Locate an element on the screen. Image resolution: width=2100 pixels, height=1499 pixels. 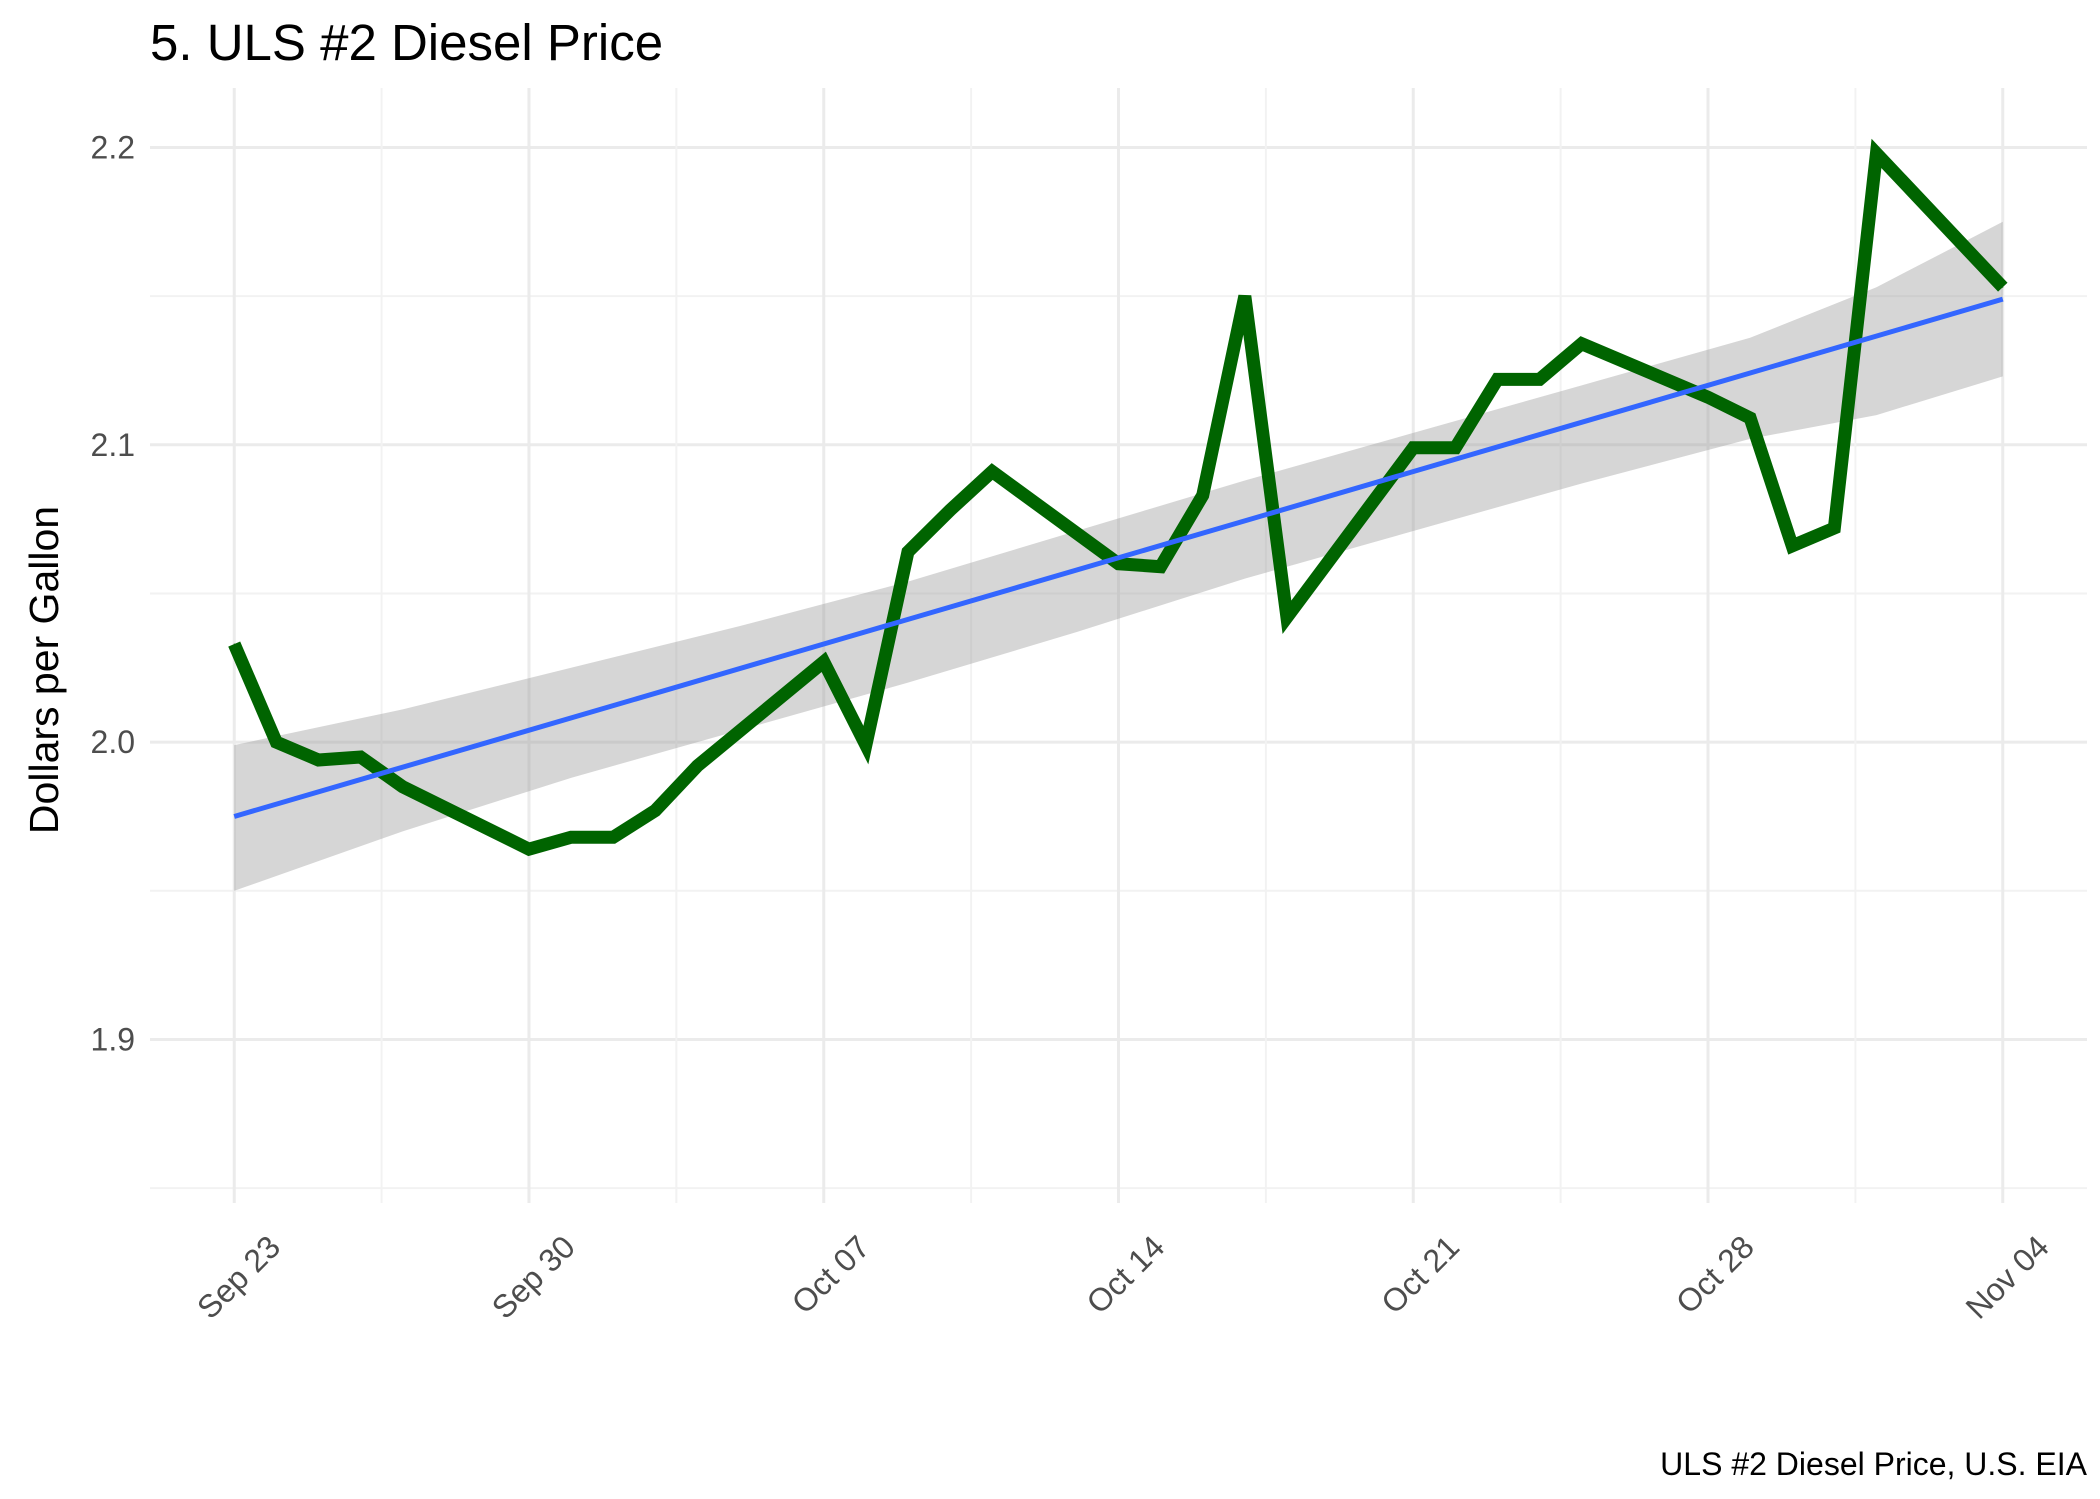
x-tick-label: Oct 21 is located at coordinates (1420, 1274).